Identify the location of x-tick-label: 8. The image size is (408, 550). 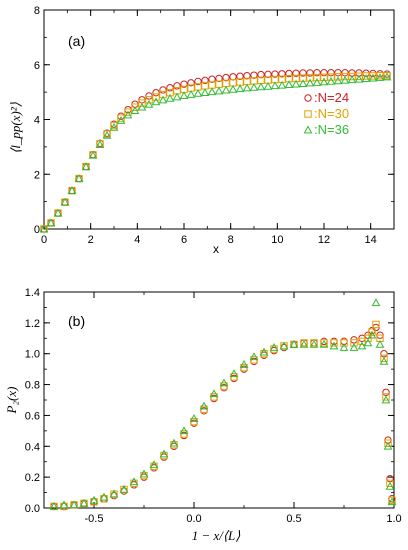
(231, 240).